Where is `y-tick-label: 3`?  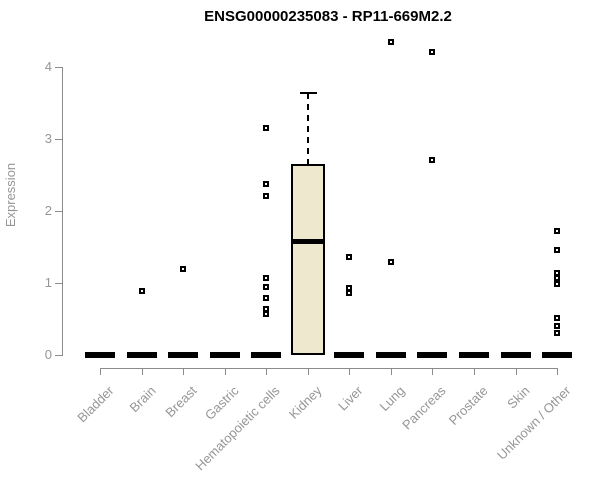
y-tick-label: 3 is located at coordinates (48, 138).